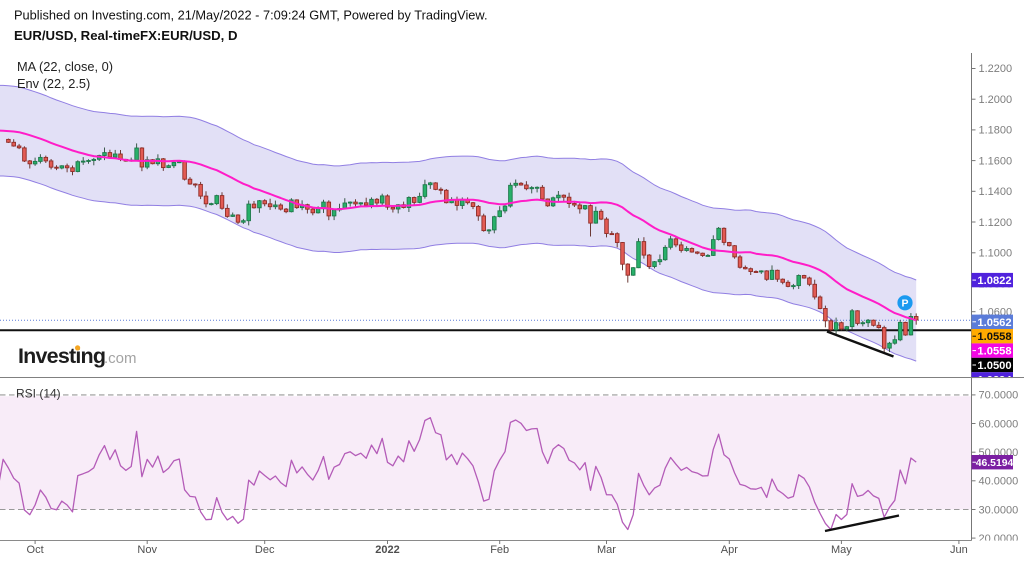 This screenshot has width=1024, height=562. Describe the element at coordinates (995, 463) in the screenshot. I see `svg-text: 46.5194` at that location.